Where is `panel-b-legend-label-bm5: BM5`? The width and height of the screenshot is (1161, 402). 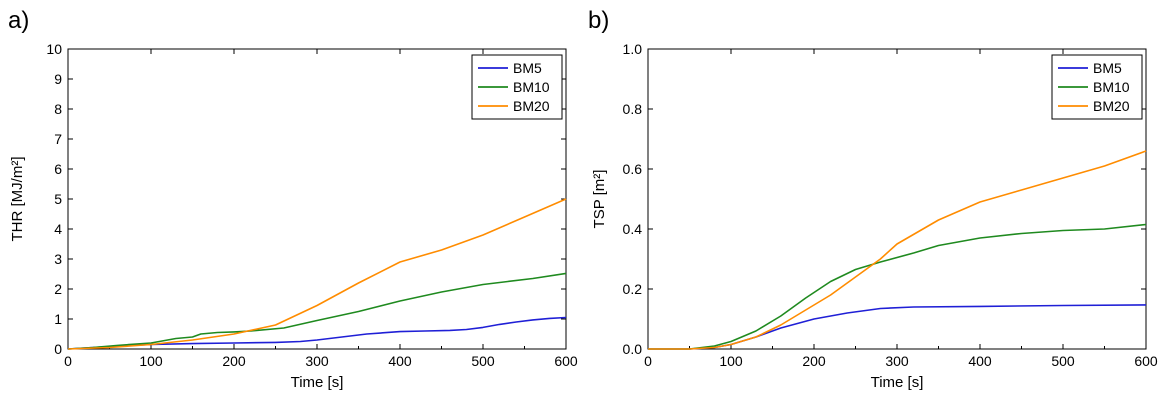
panel-b-legend-label-bm5: BM5 is located at coordinates (1107, 68).